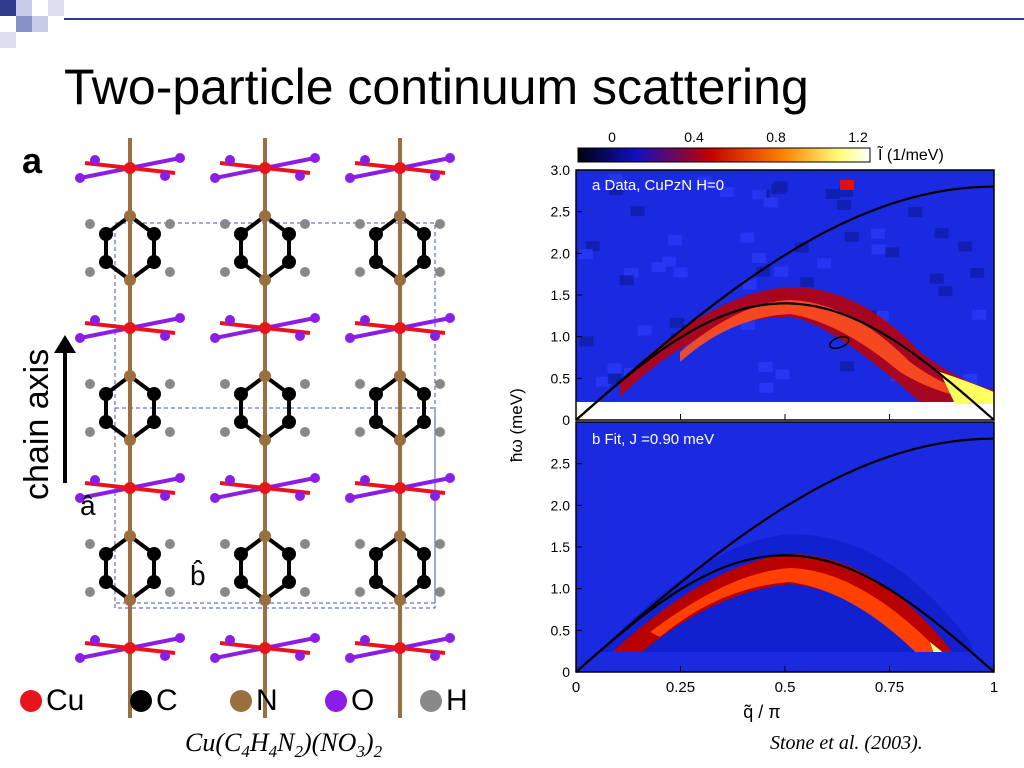 This screenshot has width=1024, height=768. I want to click on h-dot-icon, so click(431, 701).